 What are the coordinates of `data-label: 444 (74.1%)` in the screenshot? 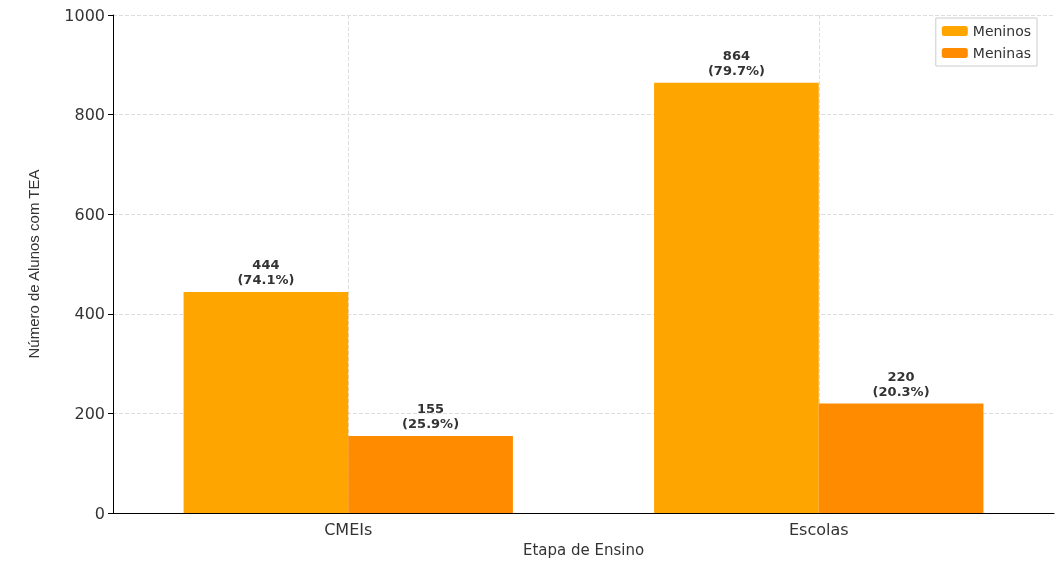 It's located at (266, 271).